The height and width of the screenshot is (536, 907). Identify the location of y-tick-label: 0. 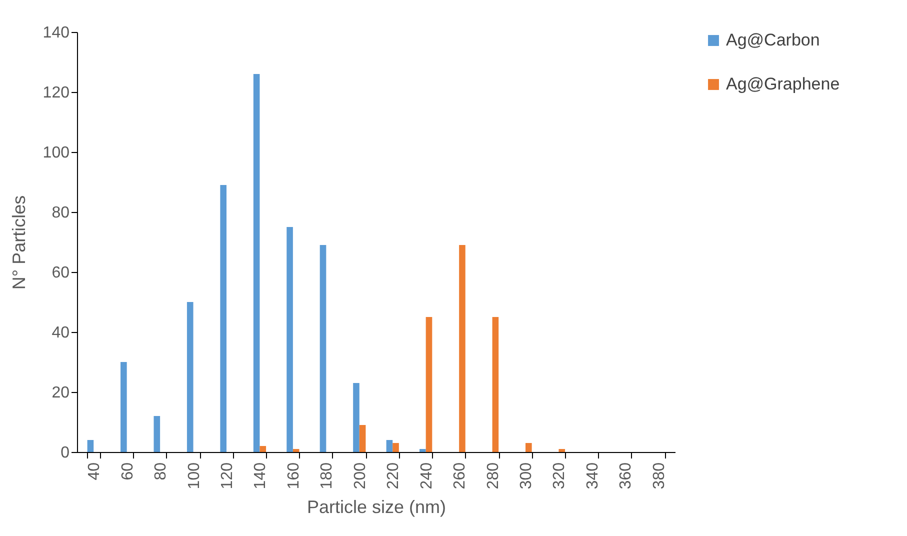
(65, 453).